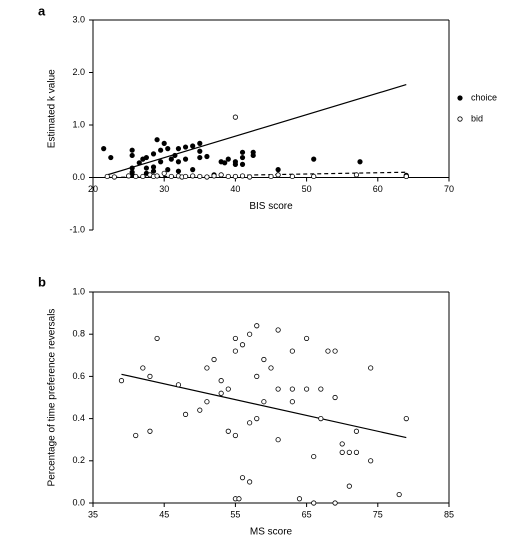 Image resolution: width=513 pixels, height=556 pixels. I want to click on y-axis-title: Percentage of time preference reversals, so click(52, 398).